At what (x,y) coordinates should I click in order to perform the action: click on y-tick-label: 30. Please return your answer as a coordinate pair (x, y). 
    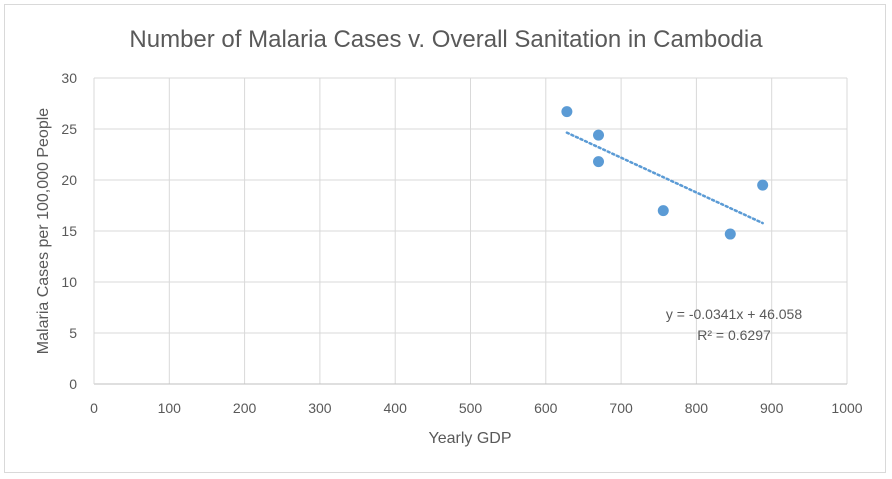
    Looking at the image, I should click on (69, 78).